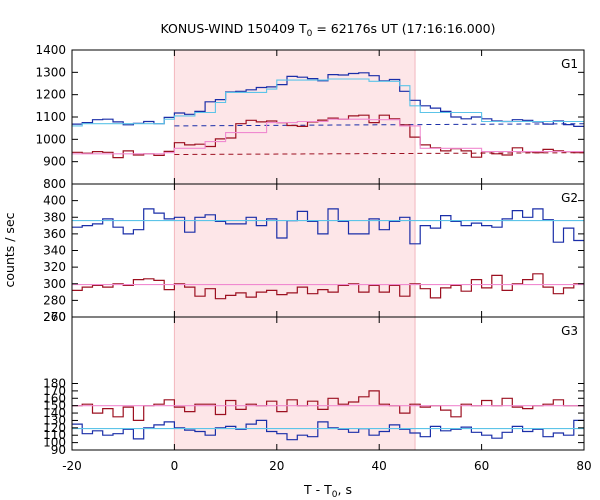 This screenshot has width=600, height=500. I want to click on panel-g1-series, so click(328, 115).